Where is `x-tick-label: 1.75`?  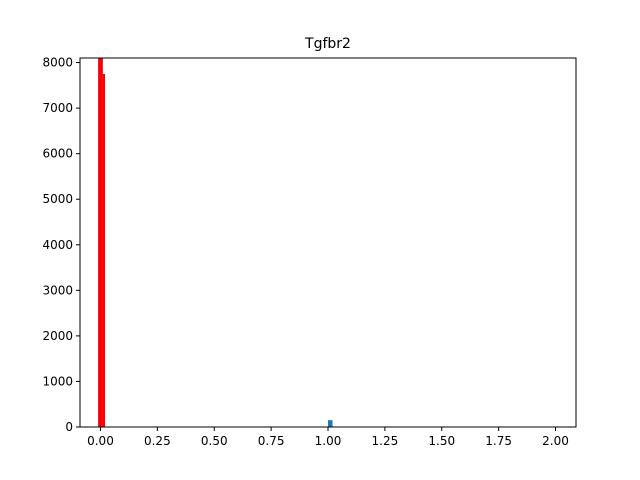 x-tick-label: 1.75 is located at coordinates (498, 441).